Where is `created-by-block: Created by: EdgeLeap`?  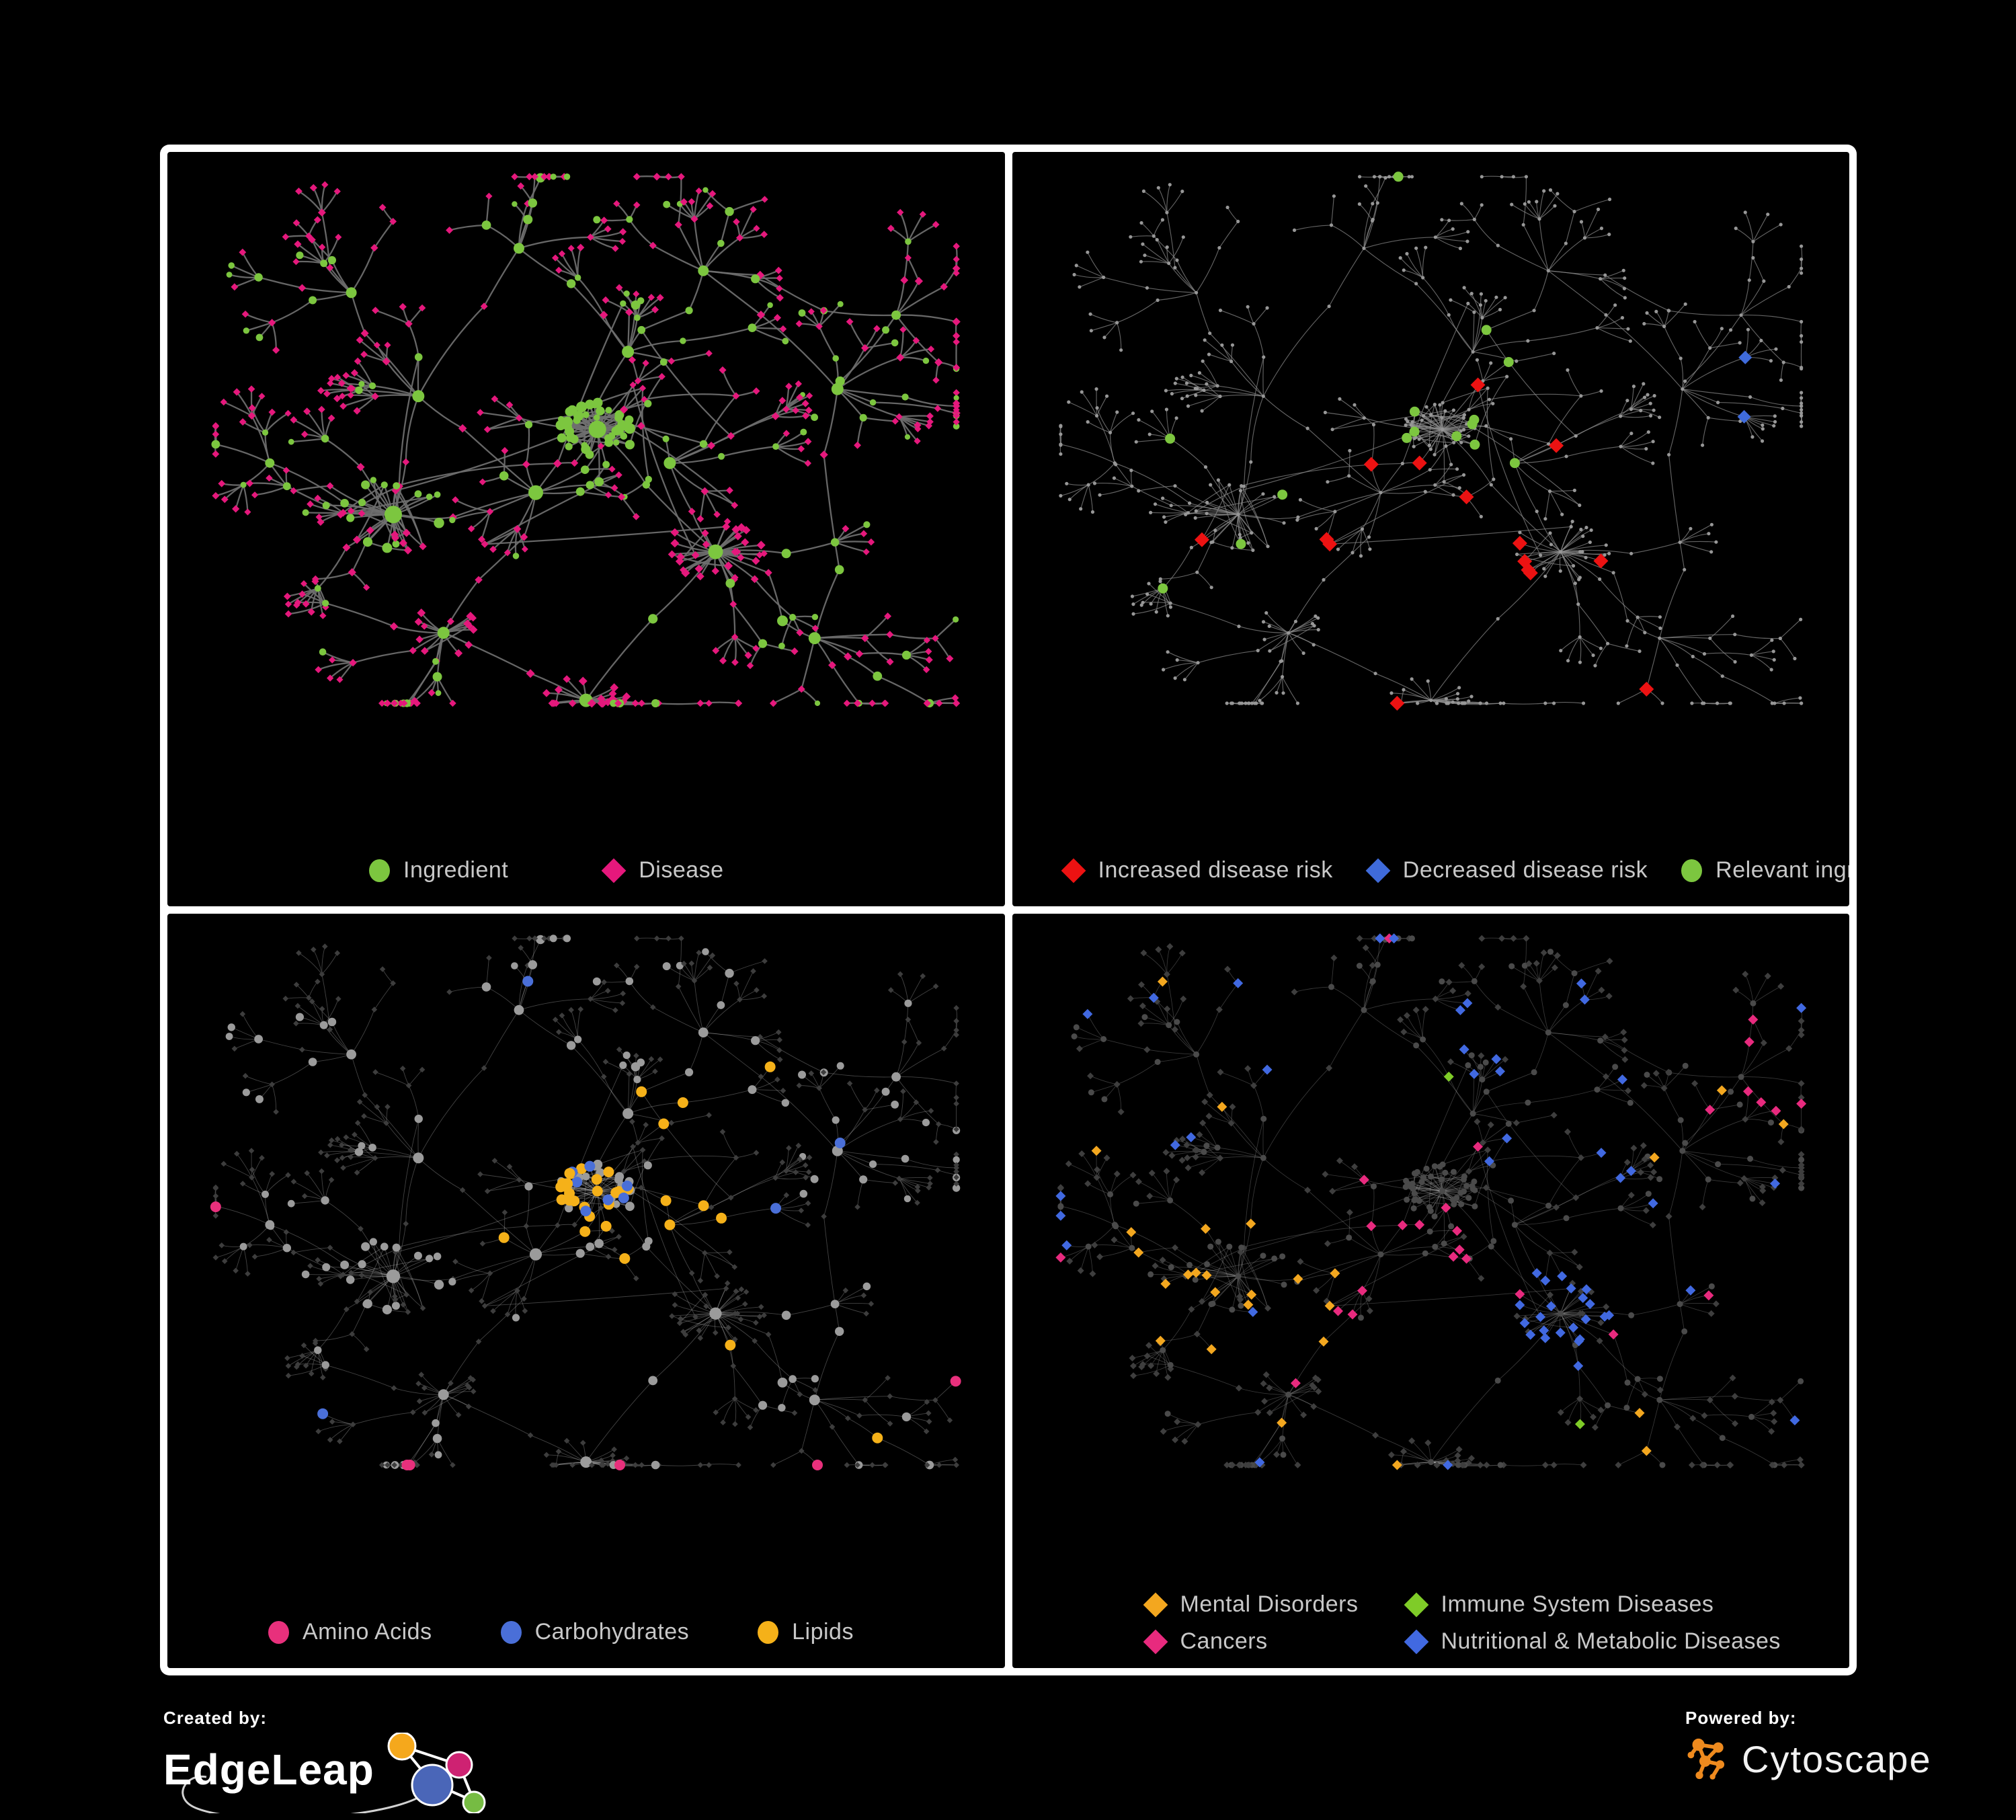
created-by-block: Created by: EdgeLeap is located at coordinates (338, 1764).